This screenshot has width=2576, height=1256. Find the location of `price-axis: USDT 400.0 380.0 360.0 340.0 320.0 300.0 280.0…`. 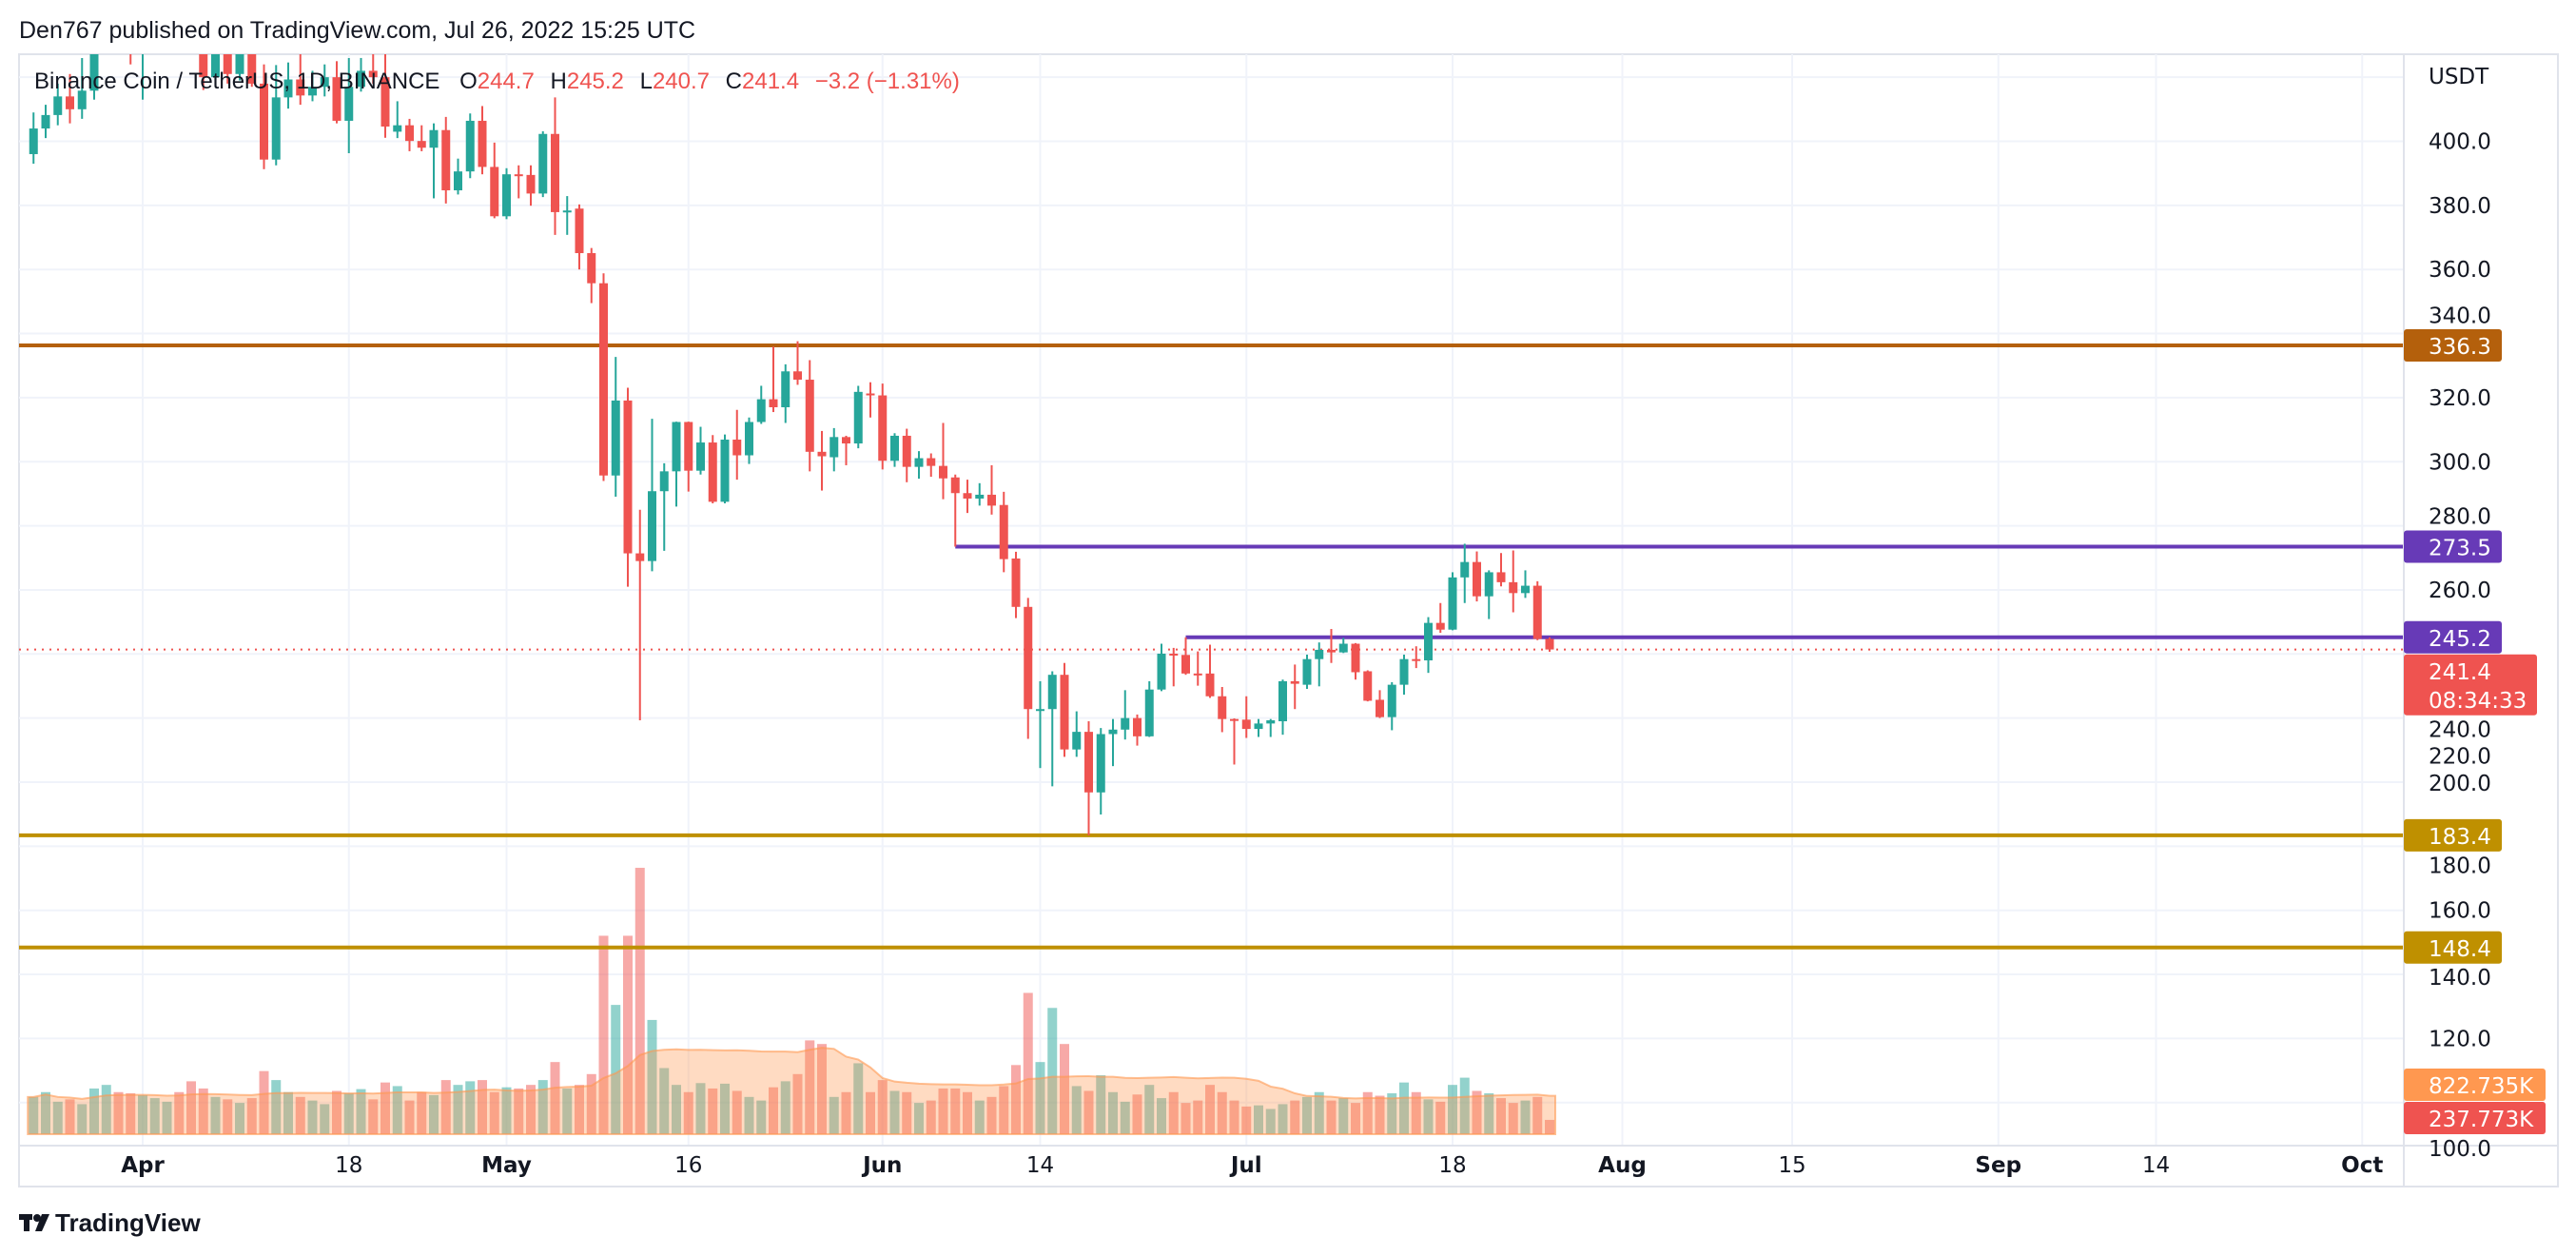

price-axis: USDT 400.0 380.0 360.0 340.0 320.0 300.0 280.0… is located at coordinates (2460, 613).